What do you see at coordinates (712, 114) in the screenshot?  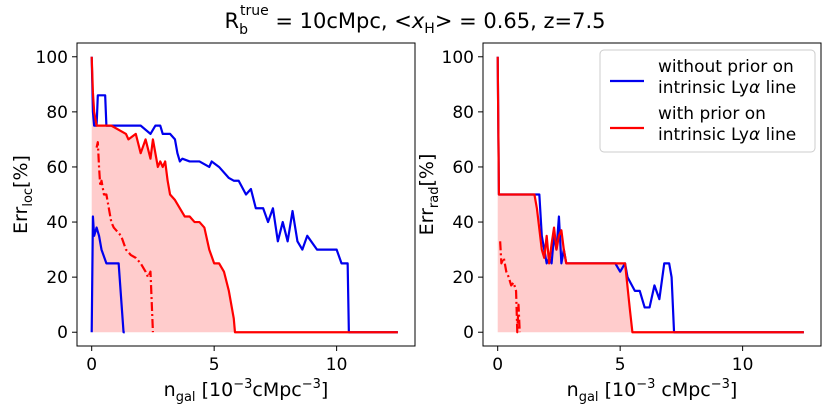 I see `legend-label: with prior on` at bounding box center [712, 114].